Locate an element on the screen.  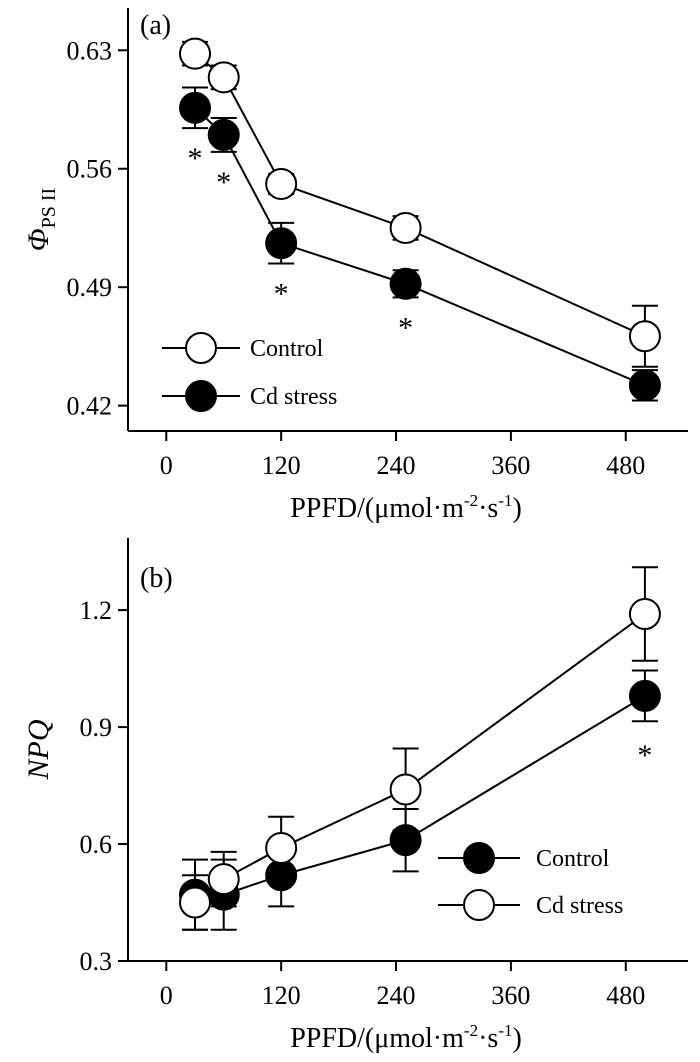
panel-b-y-tick-label: 0.9 is located at coordinates (96, 727).